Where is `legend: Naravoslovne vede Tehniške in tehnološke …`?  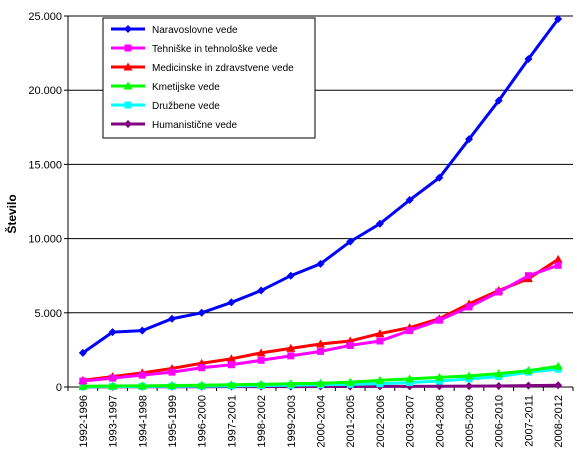
legend: Naravoslovne vede Tehniške in tehnološke … is located at coordinates (209, 78).